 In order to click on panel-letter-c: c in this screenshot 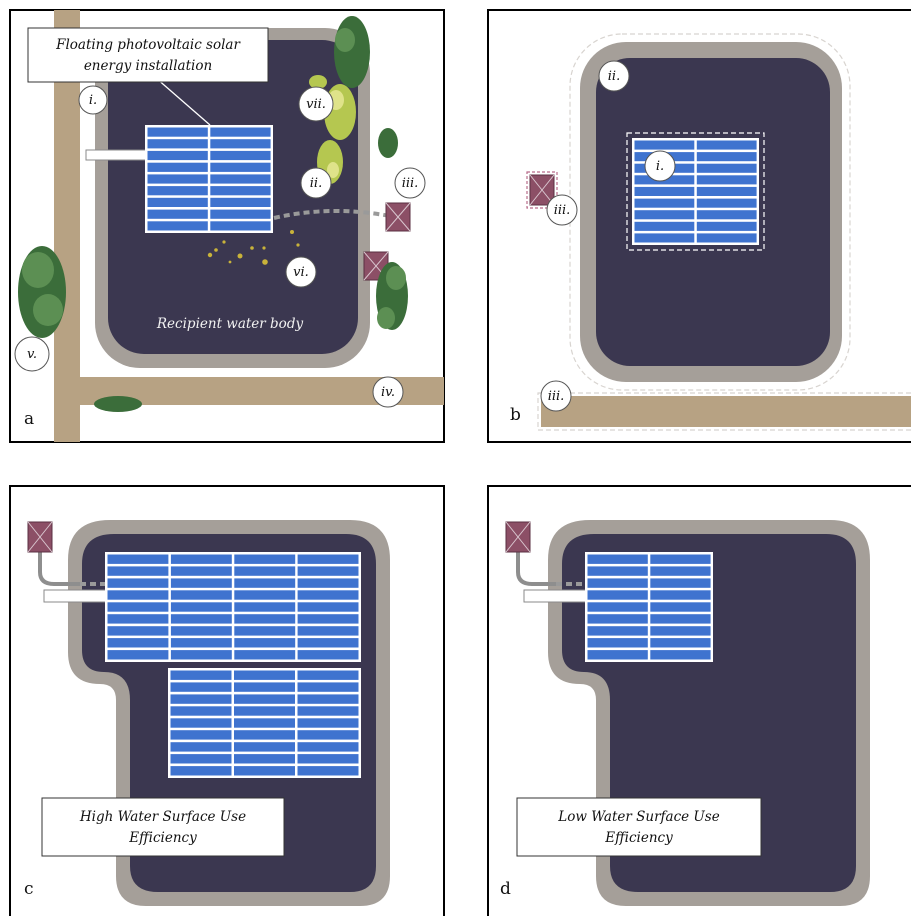, I will do `click(29, 889)`.